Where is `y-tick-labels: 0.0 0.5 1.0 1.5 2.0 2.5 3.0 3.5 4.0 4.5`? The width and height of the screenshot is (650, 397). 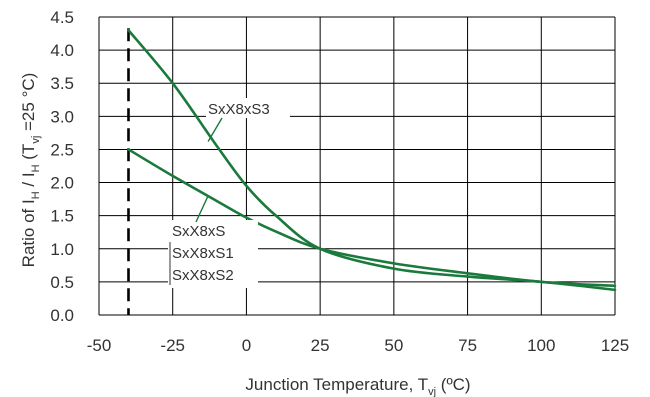
y-tick-labels: 0.0 0.5 1.0 1.5 2.0 2.5 3.0 3.5 4.0 4.5 is located at coordinates (62, 166).